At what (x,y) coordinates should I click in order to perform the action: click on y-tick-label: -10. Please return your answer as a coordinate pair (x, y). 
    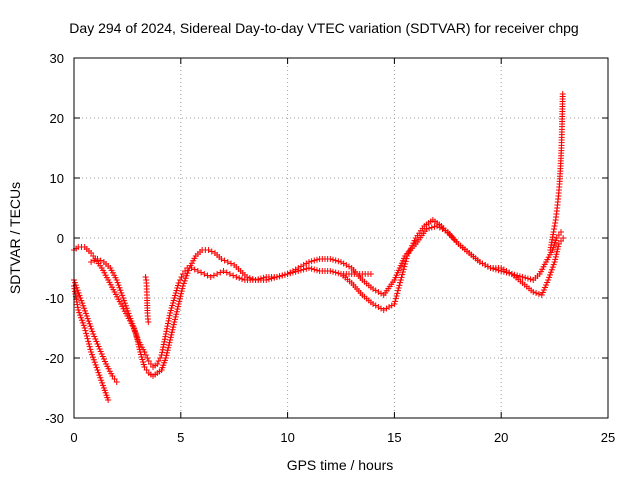
    Looking at the image, I should click on (54, 298).